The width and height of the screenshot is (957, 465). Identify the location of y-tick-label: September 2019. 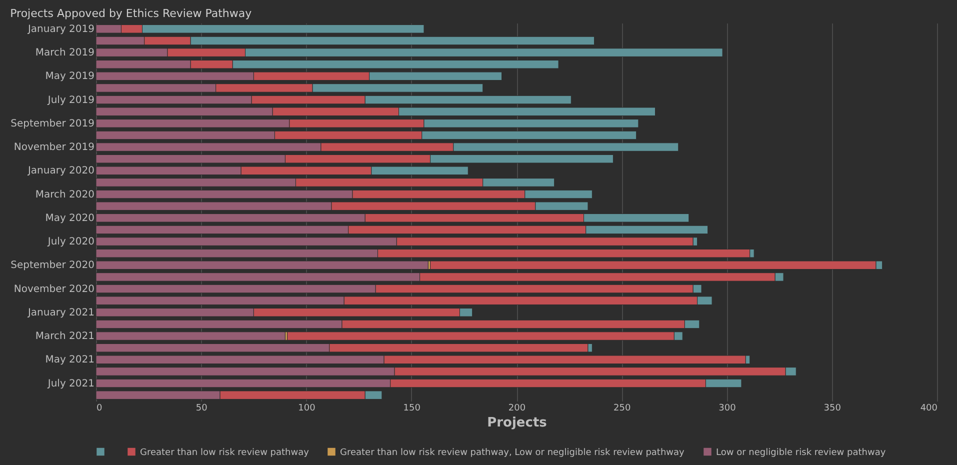
(52, 124).